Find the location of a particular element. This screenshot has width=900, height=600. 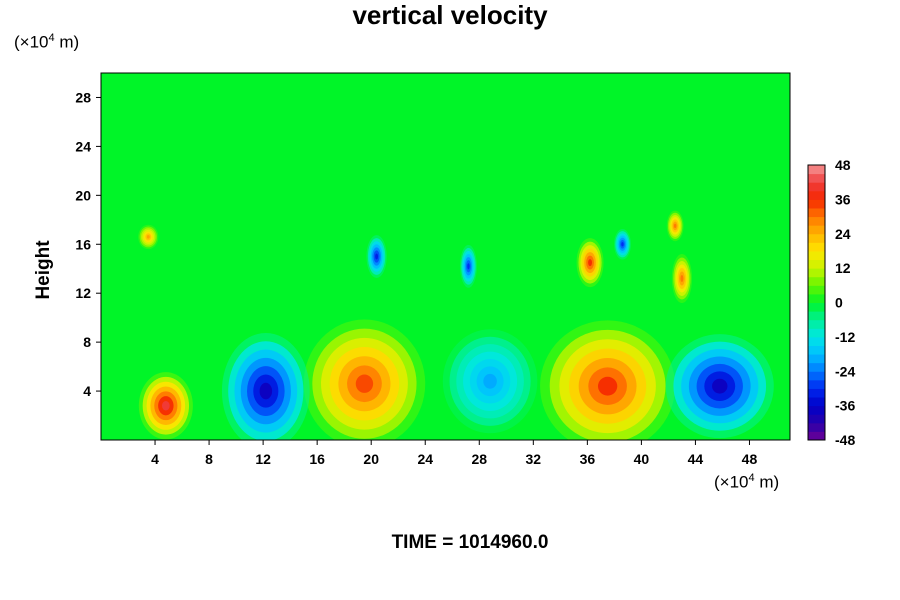

y-tick-label: 12 is located at coordinates (83, 293).